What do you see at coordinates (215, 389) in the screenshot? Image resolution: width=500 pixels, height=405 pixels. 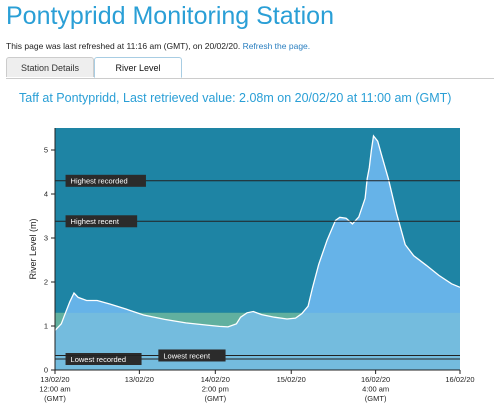 I see `x-tick-label: 2:00 pm` at bounding box center [215, 389].